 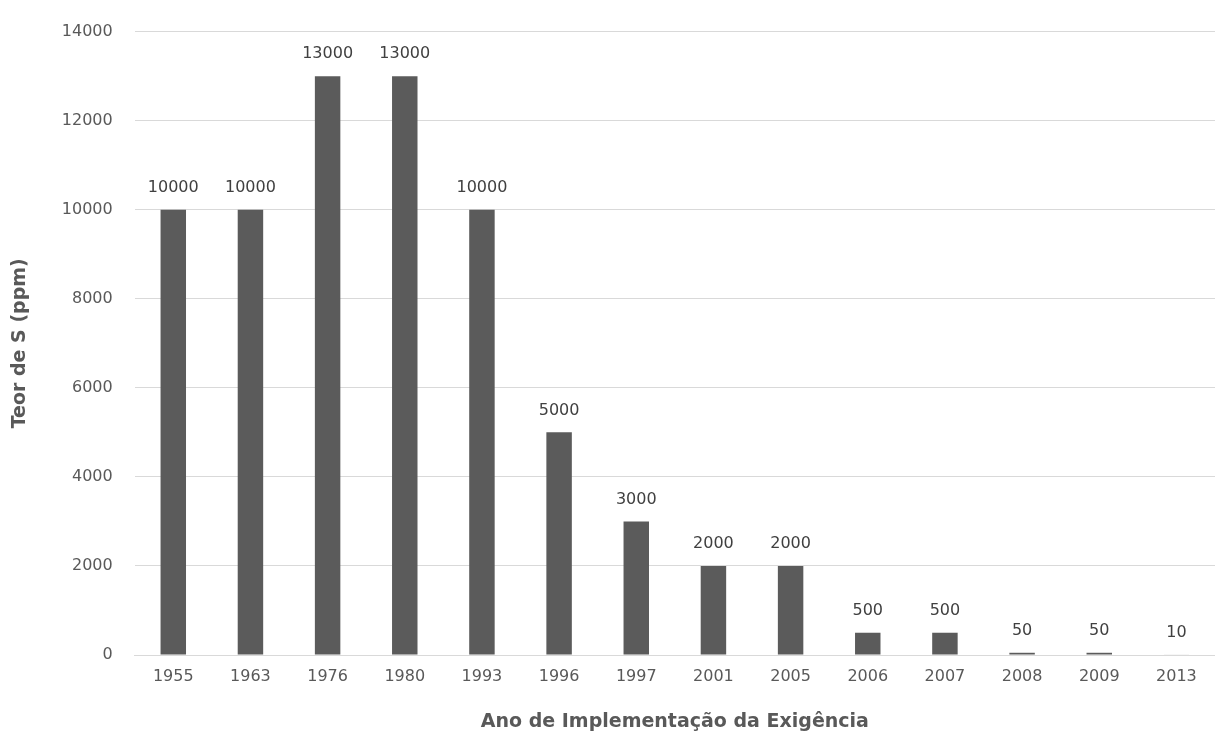 What do you see at coordinates (92, 297) in the screenshot?
I see `y-tick-label: 8000` at bounding box center [92, 297].